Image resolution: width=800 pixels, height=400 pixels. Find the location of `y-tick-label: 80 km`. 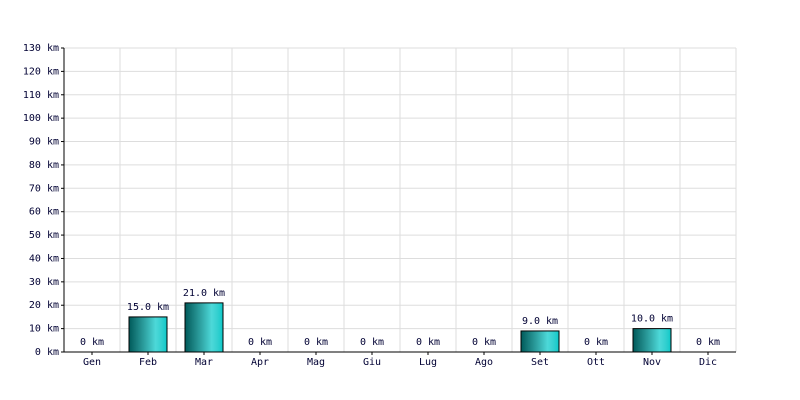

y-tick-label: 80 km is located at coordinates (44, 165).